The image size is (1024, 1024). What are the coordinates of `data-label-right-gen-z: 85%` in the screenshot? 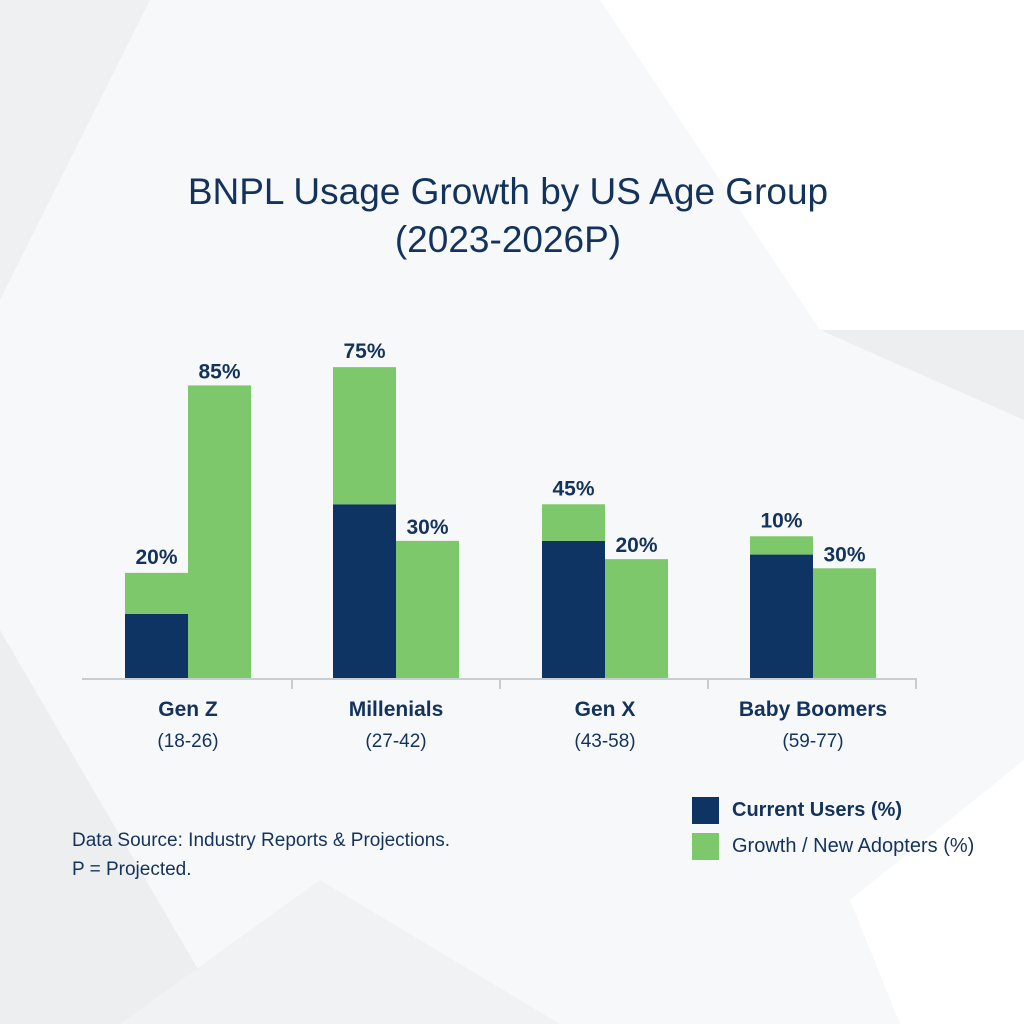 It's located at (219, 371).